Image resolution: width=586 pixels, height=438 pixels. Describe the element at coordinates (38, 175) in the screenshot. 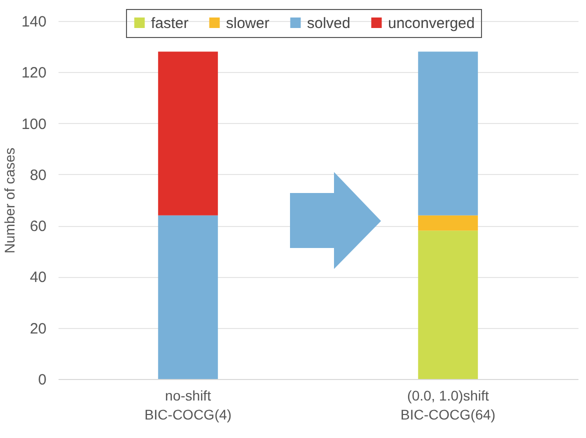

I see `y-tick-label: 80` at that location.